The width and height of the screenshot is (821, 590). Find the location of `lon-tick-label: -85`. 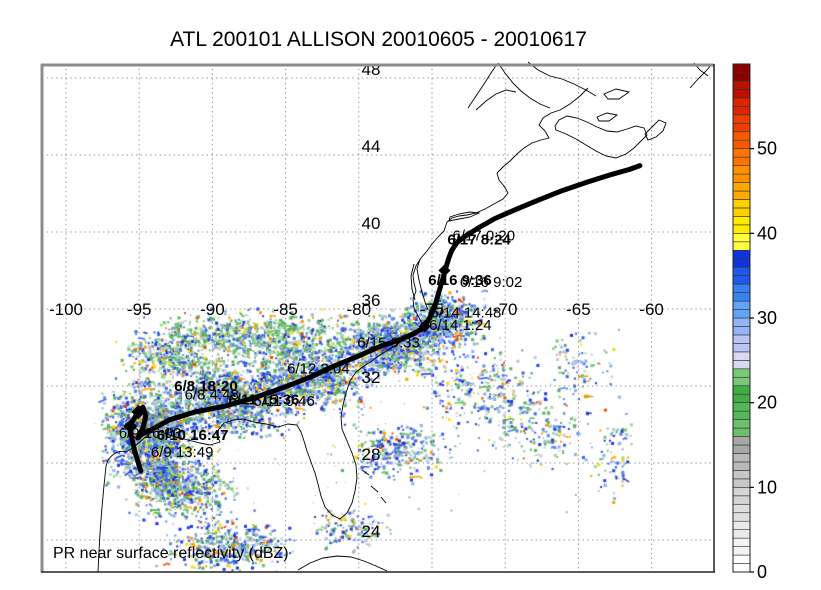

lon-tick-label: -85 is located at coordinates (285, 309).